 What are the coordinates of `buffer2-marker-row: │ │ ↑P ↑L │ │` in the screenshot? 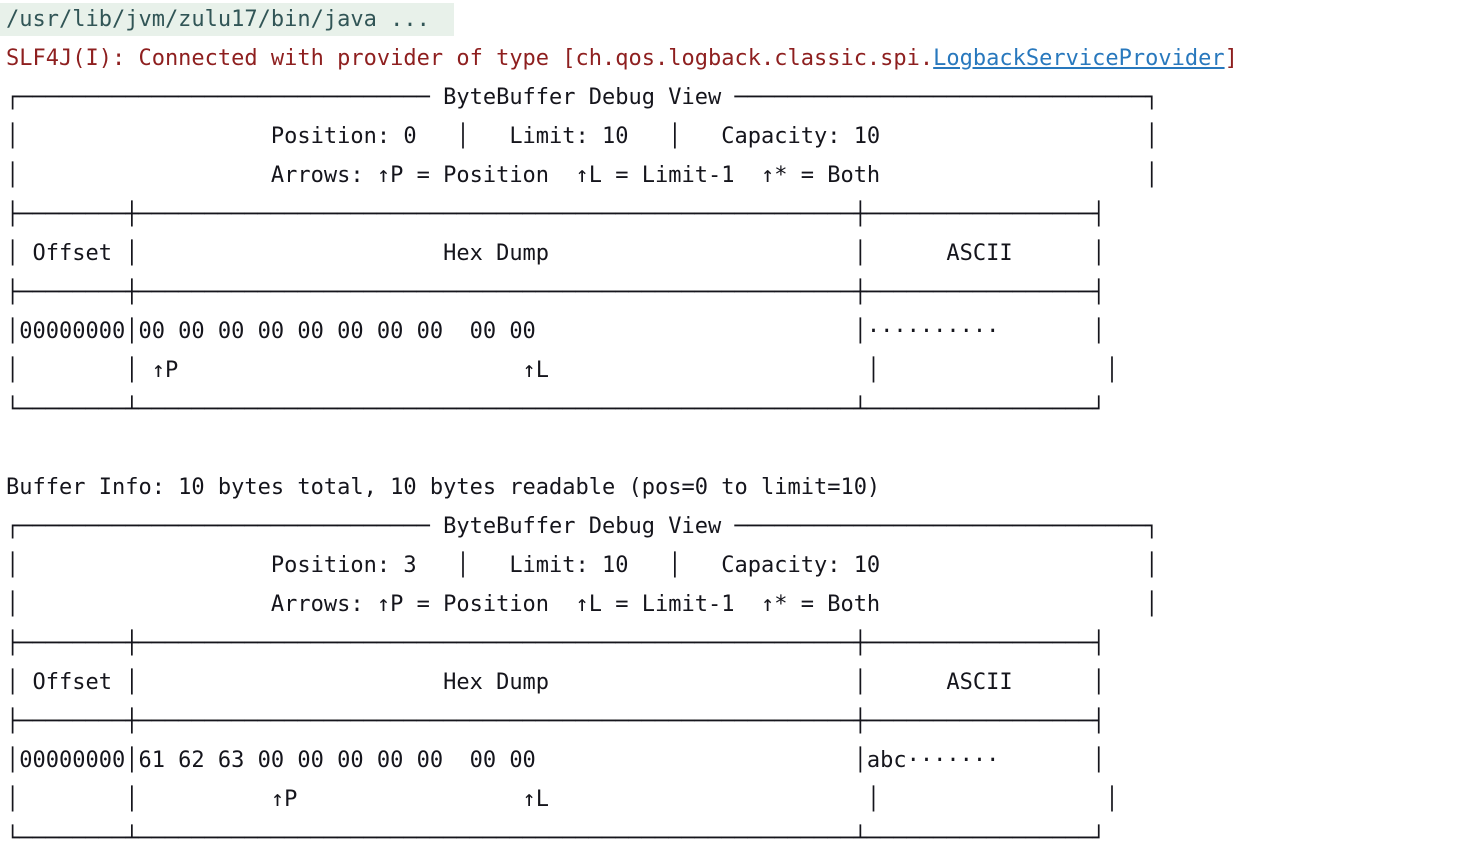 It's located at (735, 799).